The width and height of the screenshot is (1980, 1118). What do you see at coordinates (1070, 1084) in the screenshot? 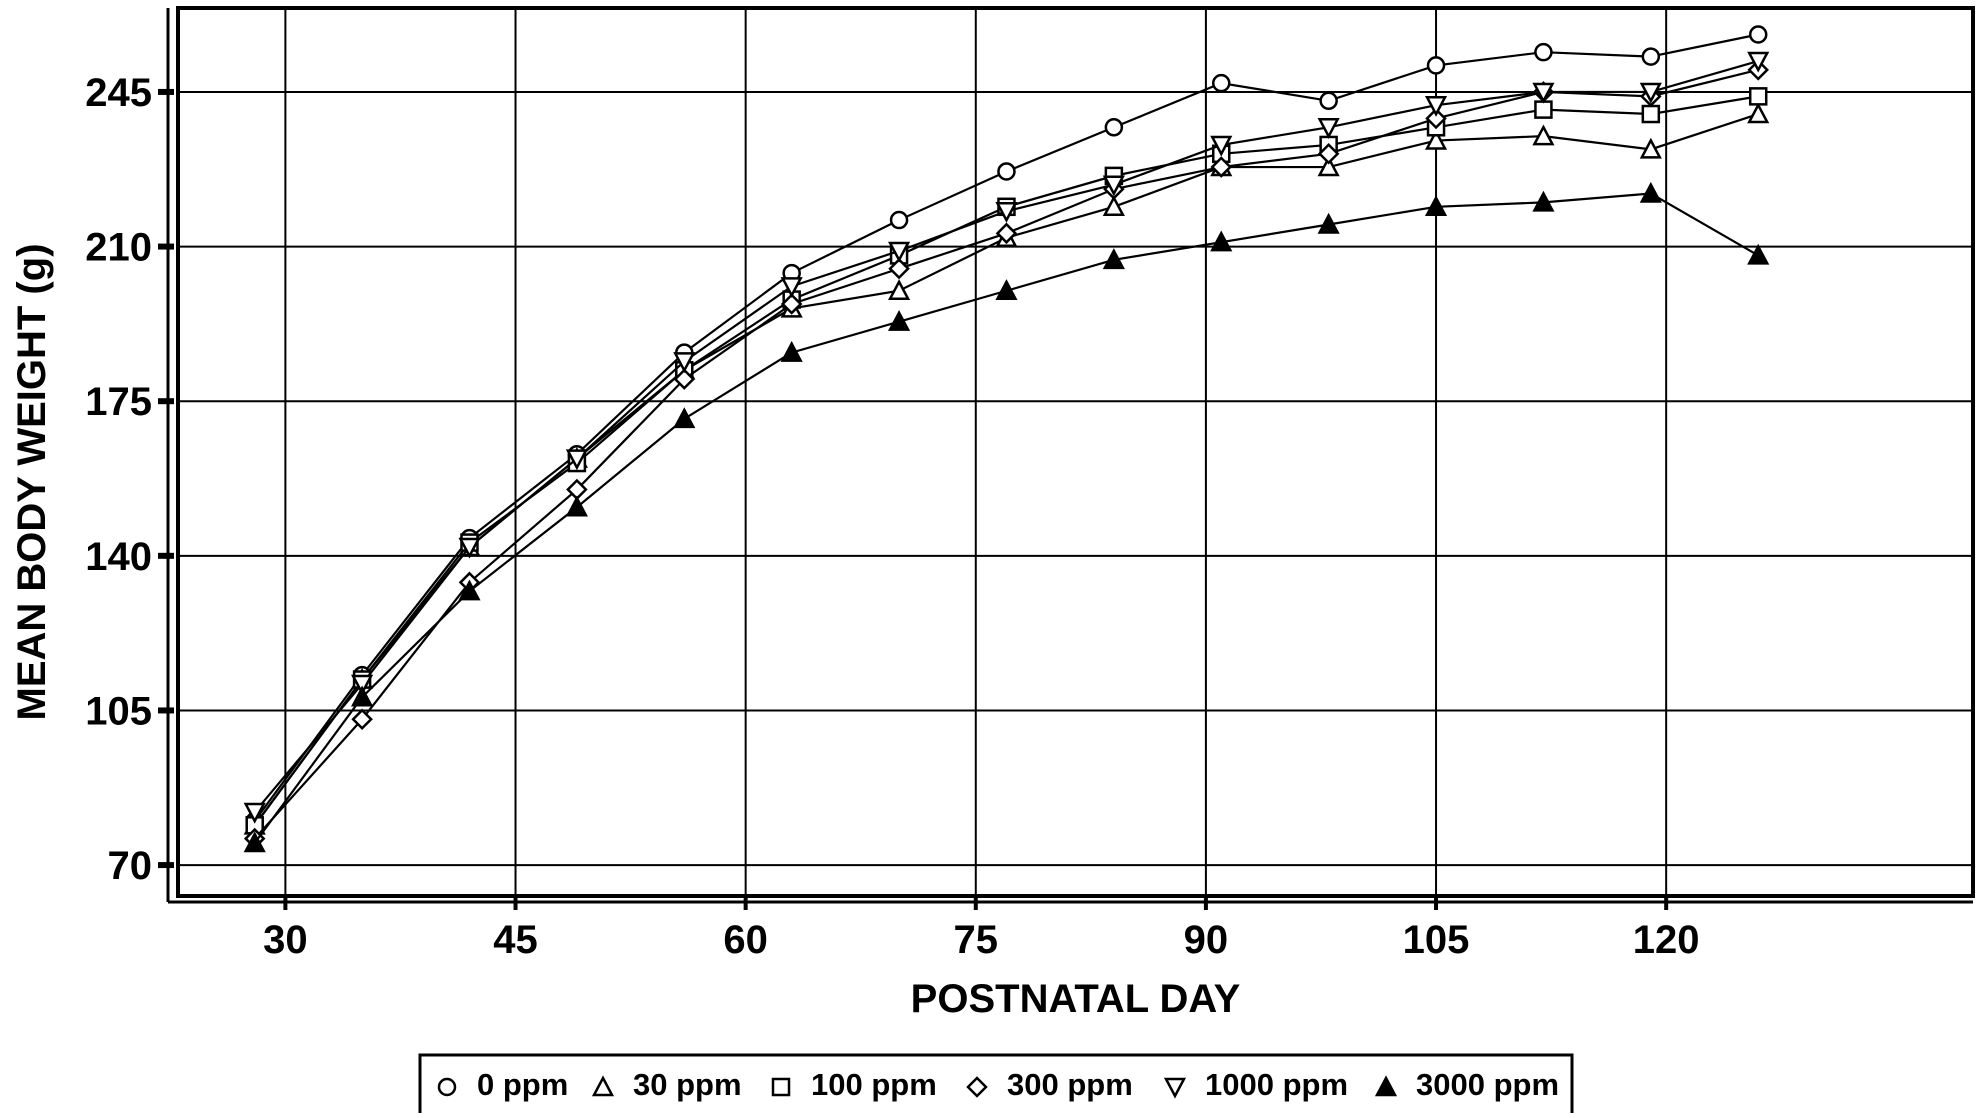
I see `legend-label: 300 ppm` at bounding box center [1070, 1084].